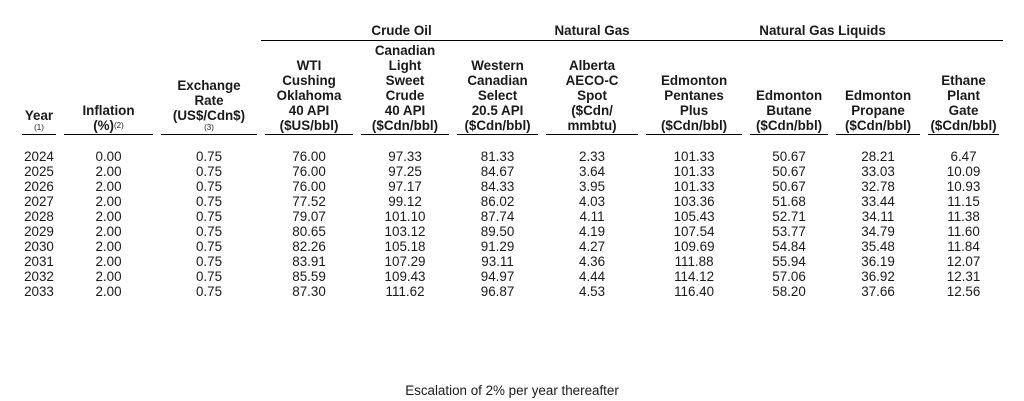  I want to click on header-ethane: Ethane Plant Gate ($Cdn/bbl), so click(963, 89).